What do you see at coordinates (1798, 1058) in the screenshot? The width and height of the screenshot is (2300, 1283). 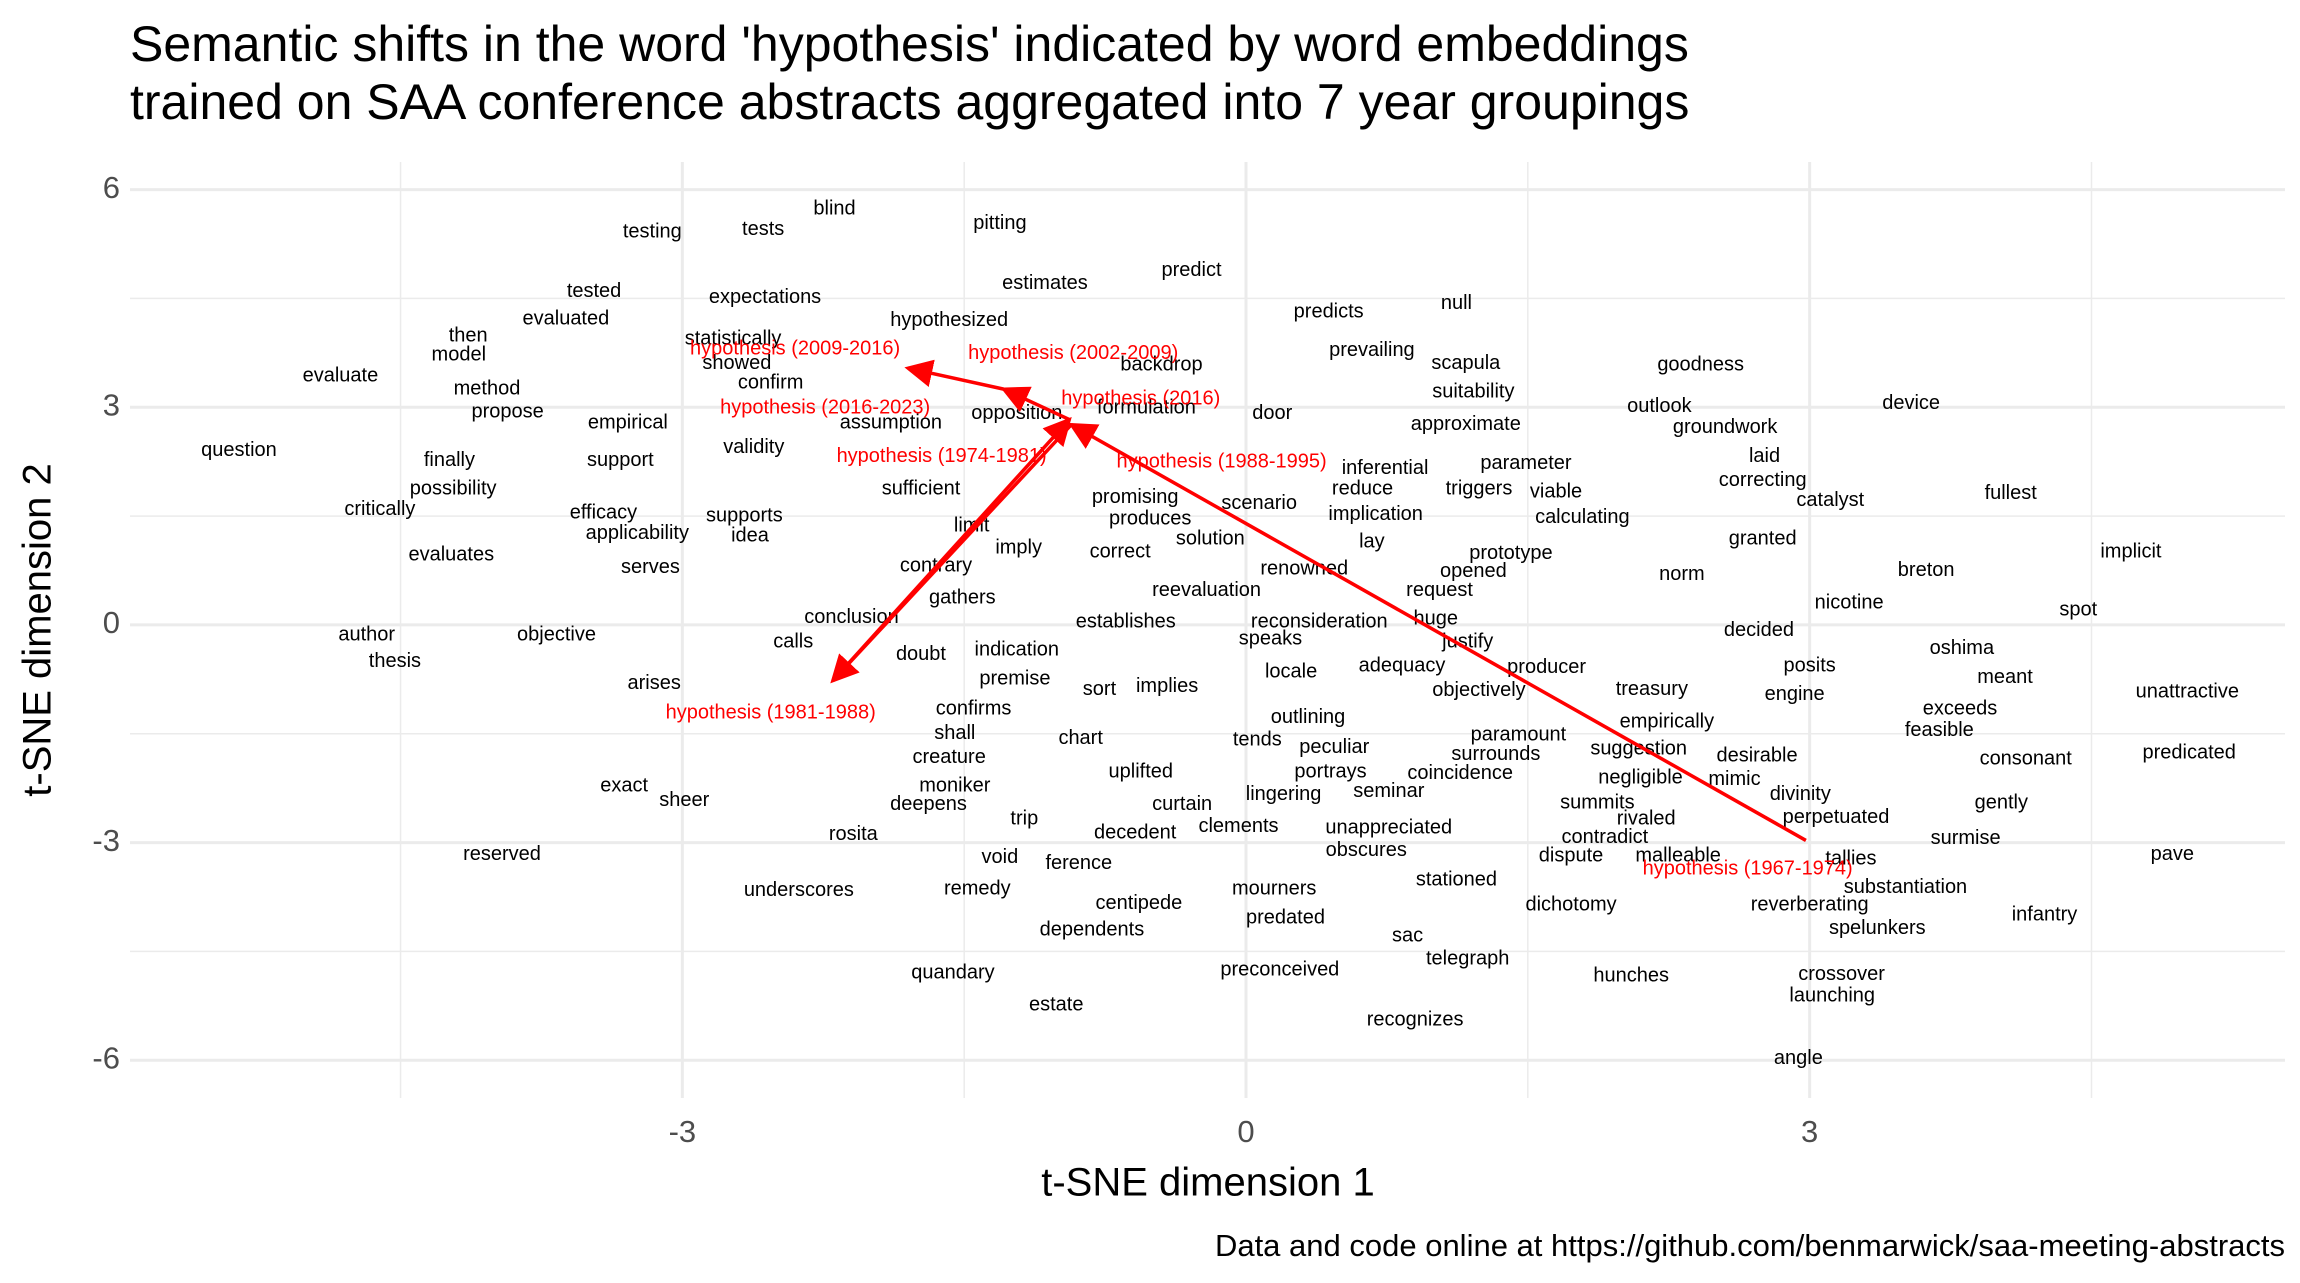 I see `word-label: angle` at bounding box center [1798, 1058].